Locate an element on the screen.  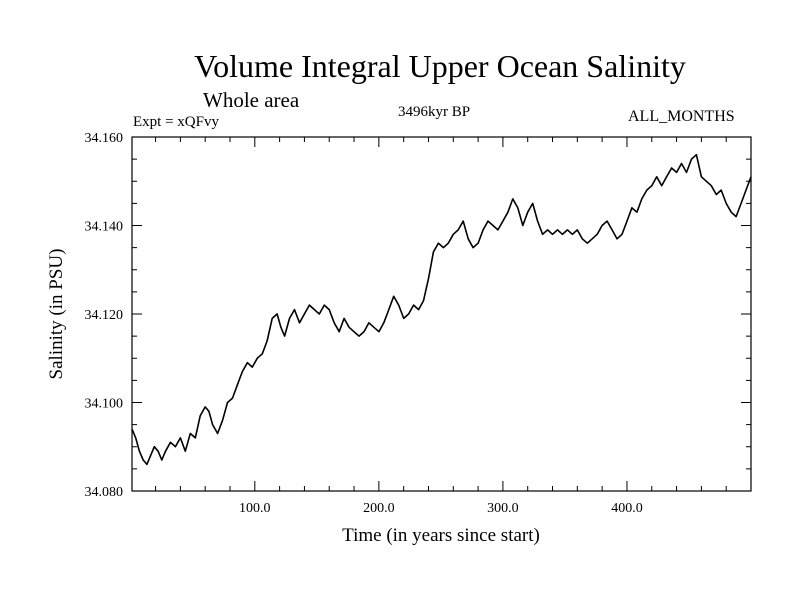
x-tick-label: 400.0 is located at coordinates (627, 508).